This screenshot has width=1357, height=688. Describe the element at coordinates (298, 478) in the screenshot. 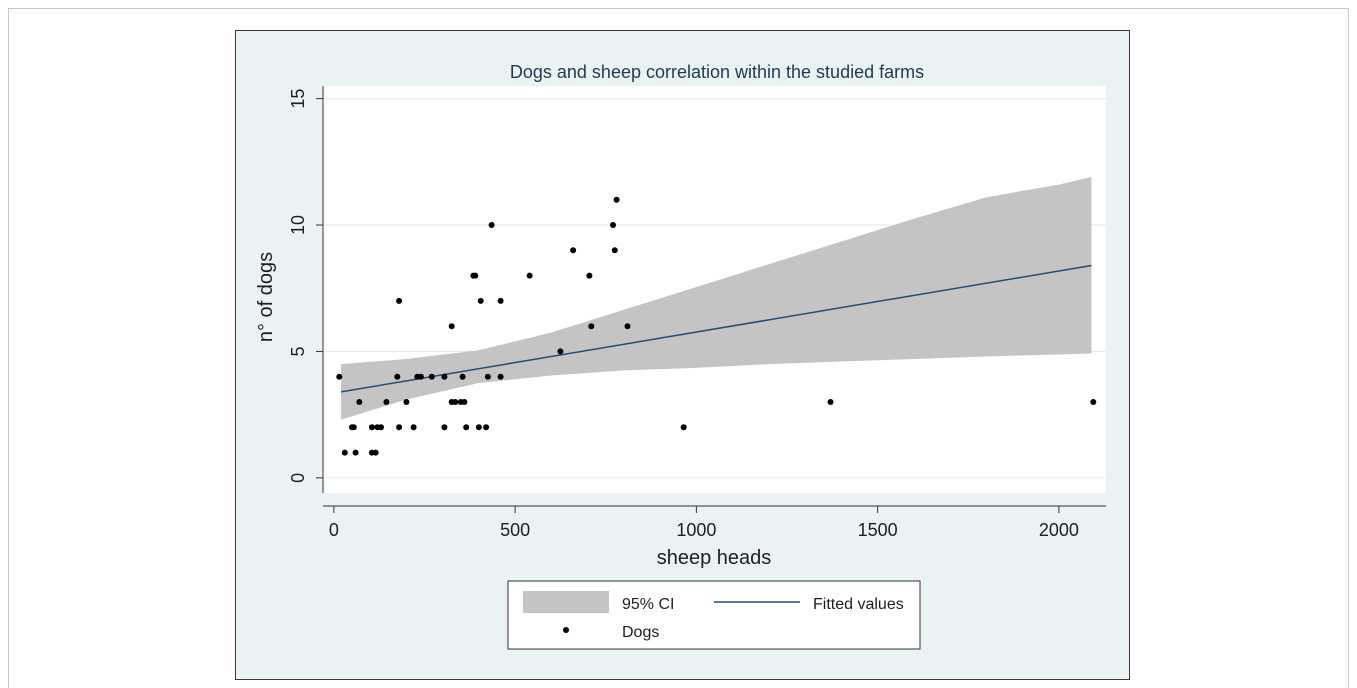

I see `y-tick-label-0: 0` at that location.